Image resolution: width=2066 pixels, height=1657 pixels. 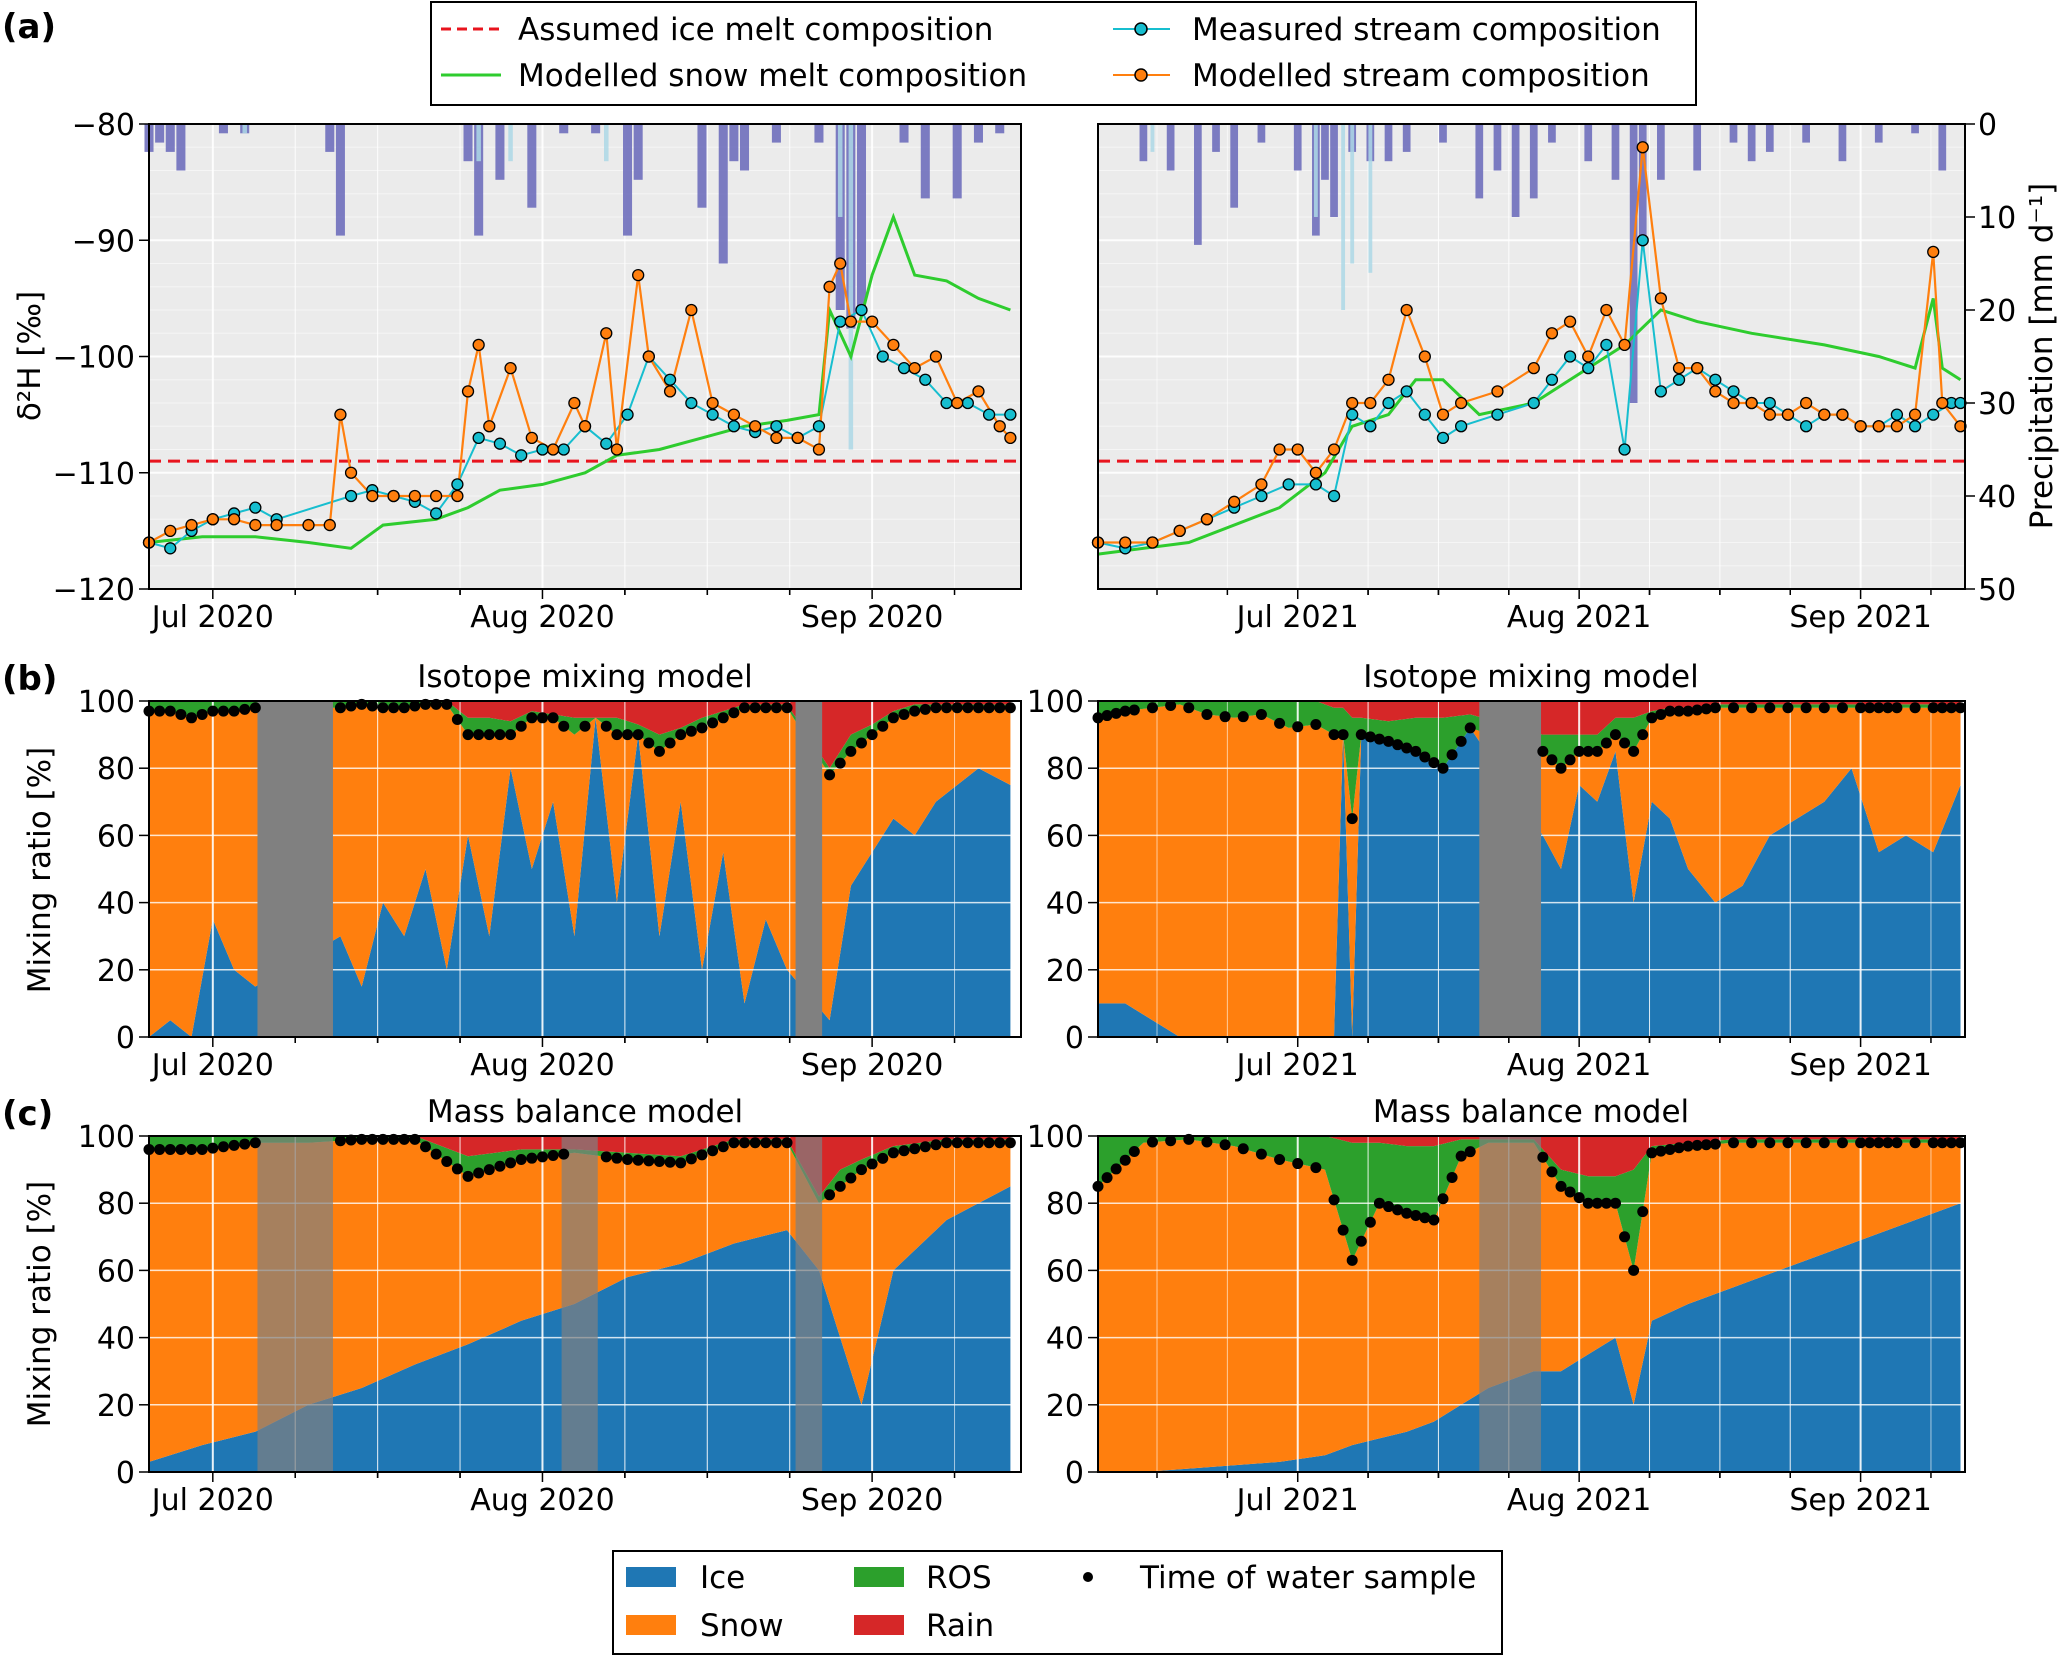 I want to click on legend-label-sample: Time of water sample, so click(x=1307, y=1578).